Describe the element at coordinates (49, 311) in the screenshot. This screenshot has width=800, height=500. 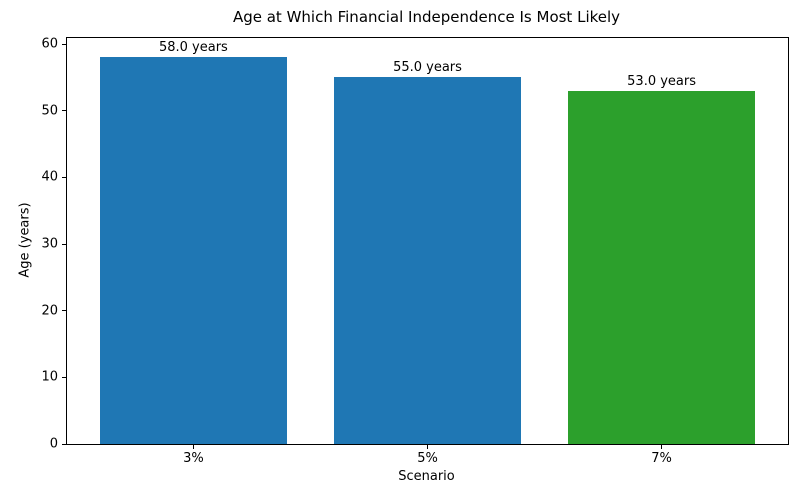
I see `y-tick-label: 20` at that location.